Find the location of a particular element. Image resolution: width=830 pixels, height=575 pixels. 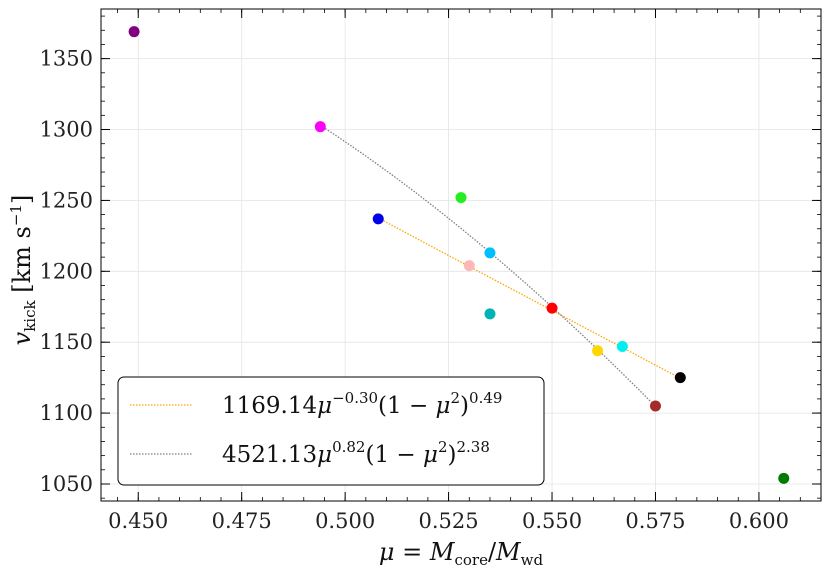

legend-fit-orange-label: 1169.14μ−0.30(1 − μ2)0.49 is located at coordinates (362, 404).